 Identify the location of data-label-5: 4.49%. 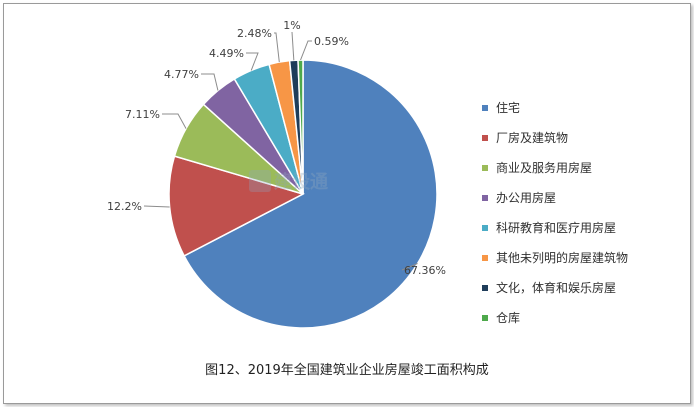
(226, 53).